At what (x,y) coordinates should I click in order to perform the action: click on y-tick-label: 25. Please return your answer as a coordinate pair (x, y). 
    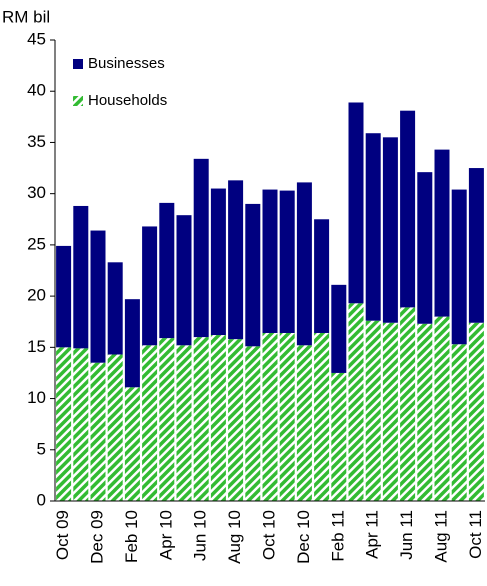
    Looking at the image, I should click on (36, 243).